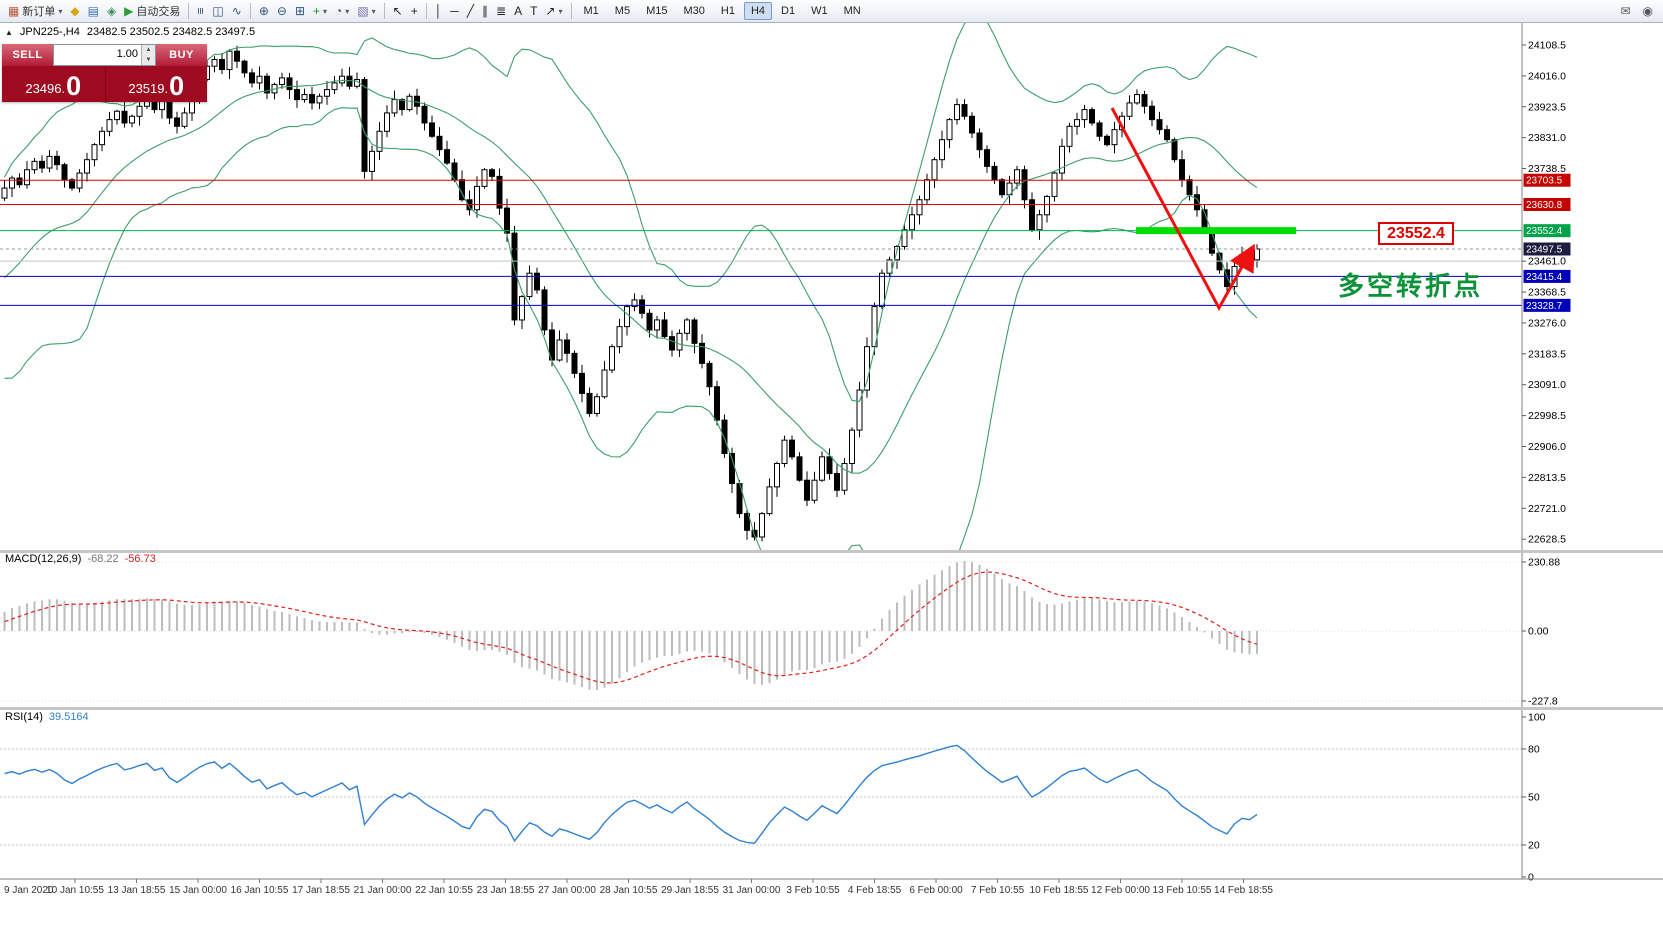 The image size is (1663, 946). Describe the element at coordinates (414, 11) in the screenshot. I see `crosshair-button: +` at that location.